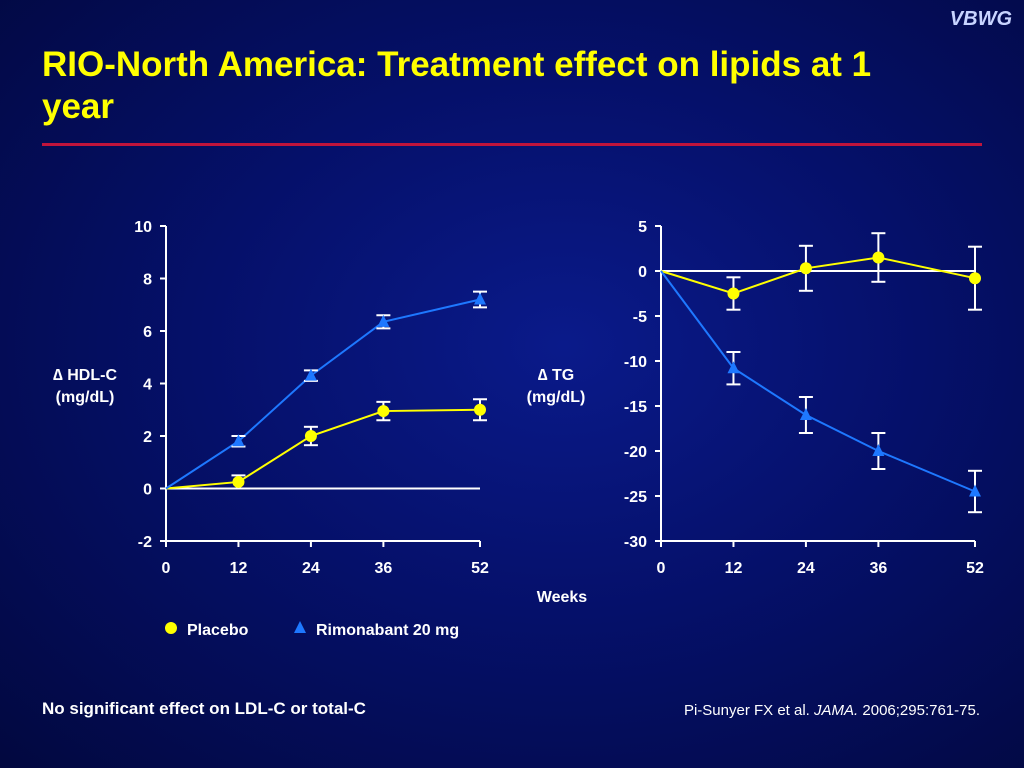 This screenshot has height=768, width=1024. Describe the element at coordinates (661, 568) in the screenshot. I see `tg-x-tick-label: 0` at that location.